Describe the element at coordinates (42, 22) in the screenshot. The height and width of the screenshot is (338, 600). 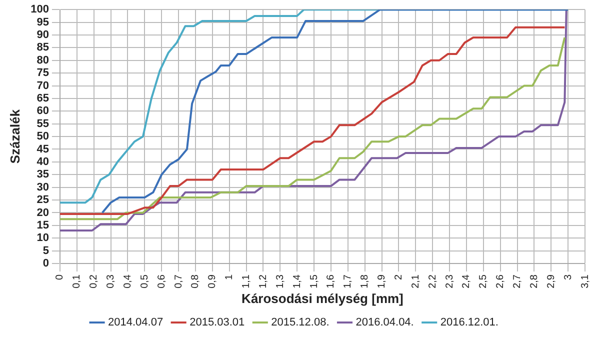
I see `y-tick-label: 95` at that location.